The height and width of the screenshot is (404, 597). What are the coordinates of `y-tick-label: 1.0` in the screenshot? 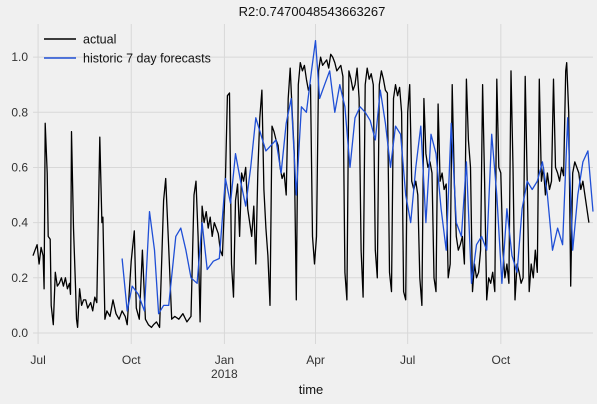 It's located at (19, 57).